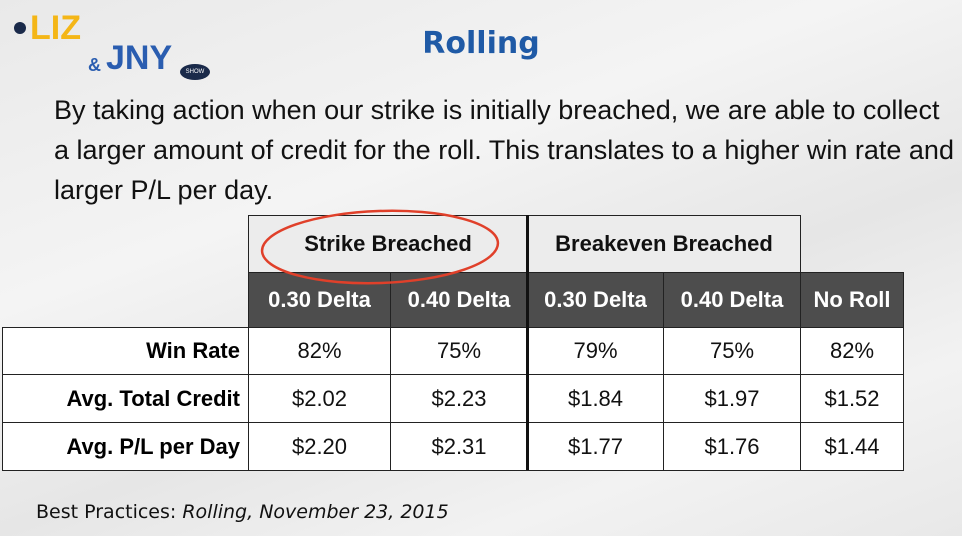 This screenshot has height=536, width=962. Describe the element at coordinates (109, 512) in the screenshot. I see `footer-prefix: Best Practices:` at that location.